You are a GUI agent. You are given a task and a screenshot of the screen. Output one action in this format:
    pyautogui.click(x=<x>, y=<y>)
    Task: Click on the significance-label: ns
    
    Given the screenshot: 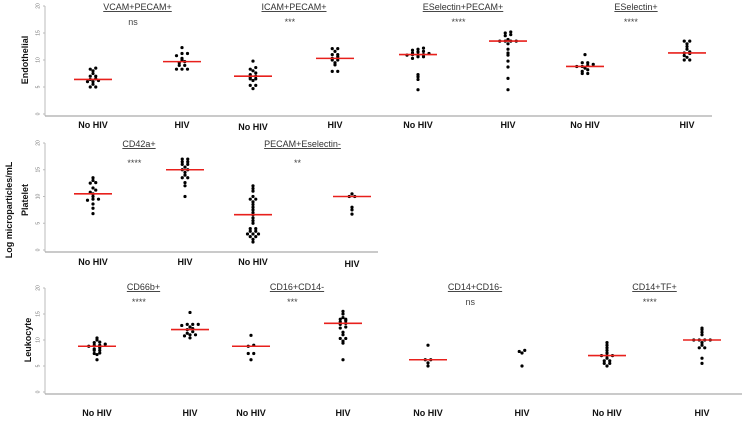 What is the action you would take?
    pyautogui.click(x=133, y=22)
    